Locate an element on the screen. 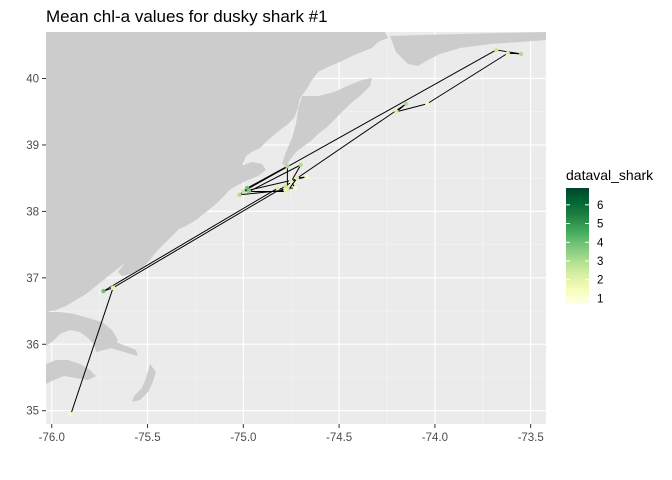  y-tick-label: 37 is located at coordinates (32, 279).